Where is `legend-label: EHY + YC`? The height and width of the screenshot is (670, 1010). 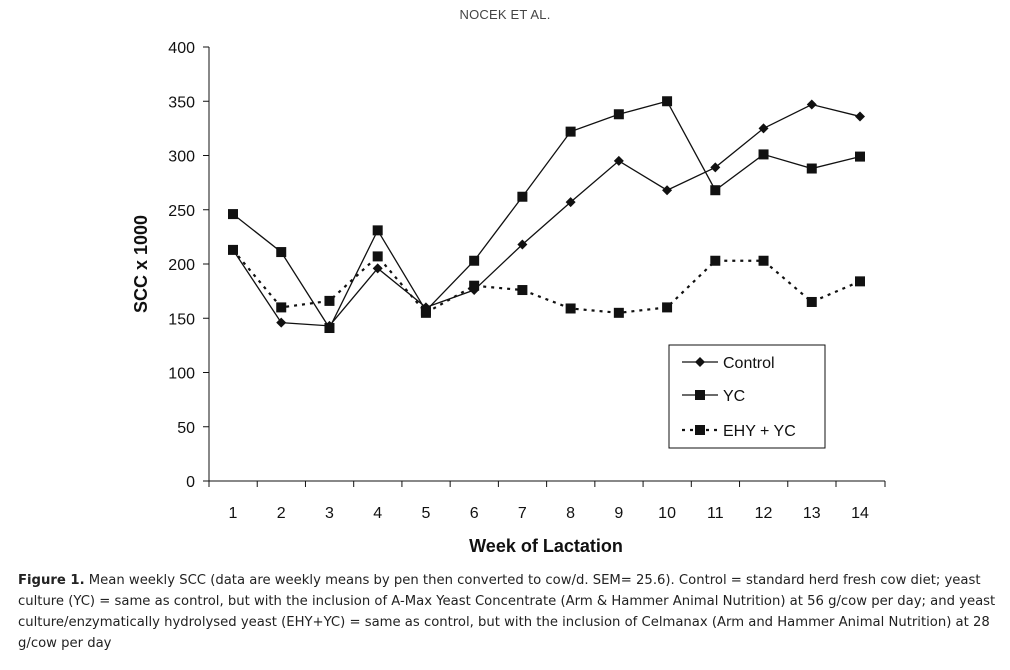 legend-label: EHY + YC is located at coordinates (759, 431).